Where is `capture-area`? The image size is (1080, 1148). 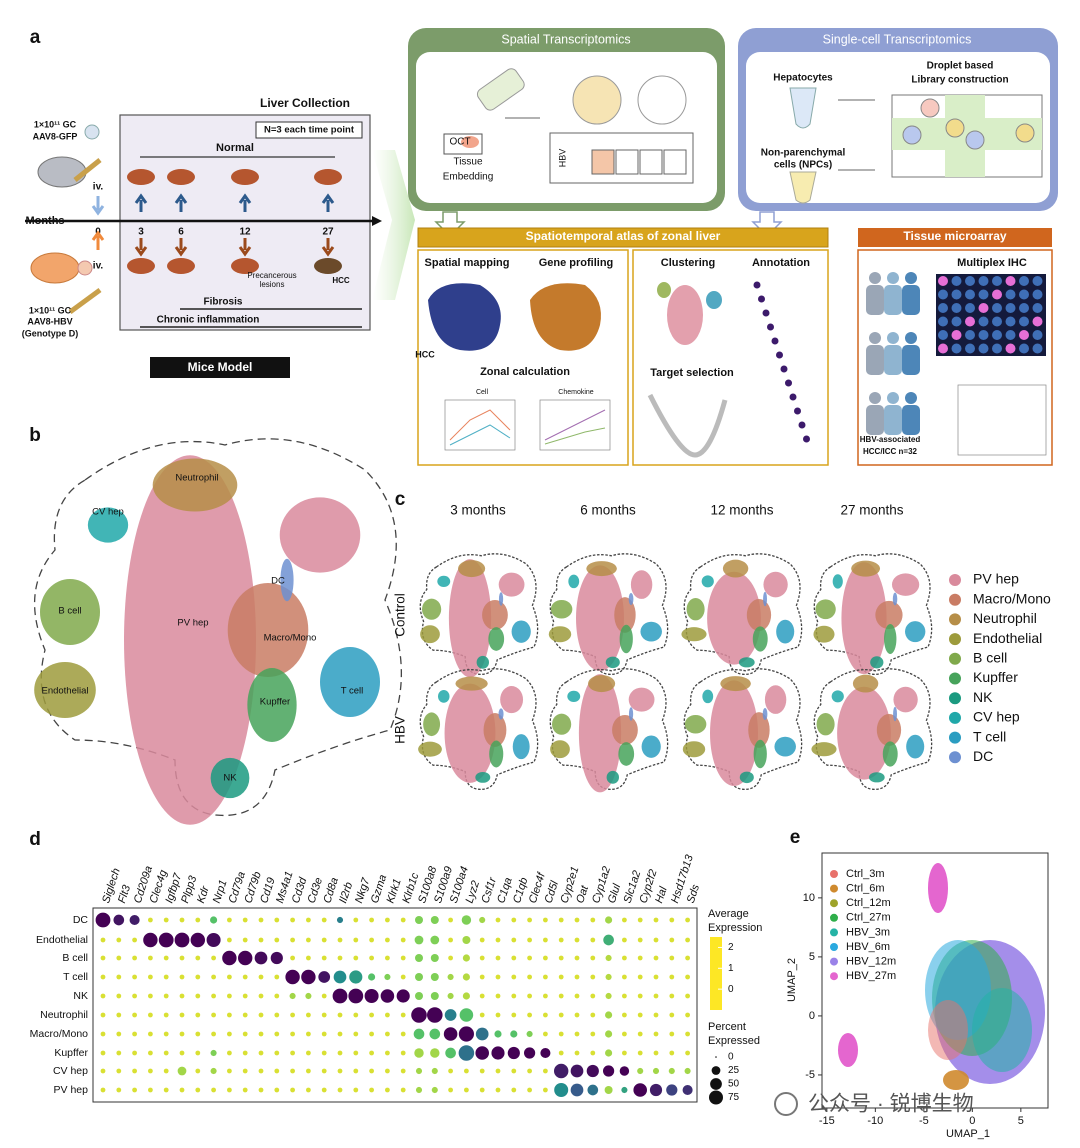
capture-area is located at coordinates (603, 162).